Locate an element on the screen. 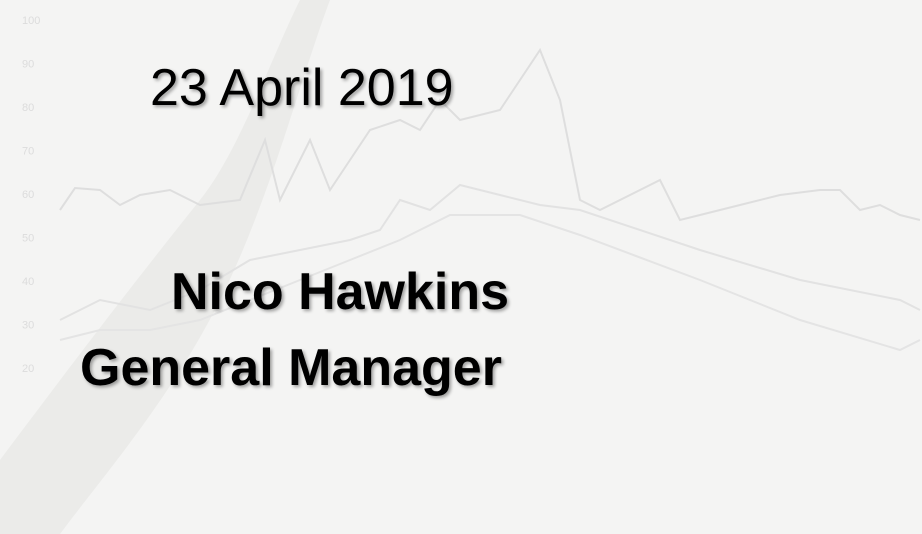 The width and height of the screenshot is (922, 534). background-axis-label: 90 is located at coordinates (28, 65).